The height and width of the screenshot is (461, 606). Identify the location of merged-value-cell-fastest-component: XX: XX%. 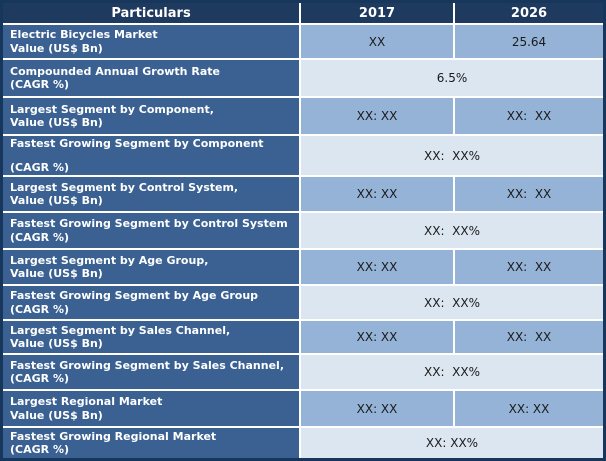
(452, 155).